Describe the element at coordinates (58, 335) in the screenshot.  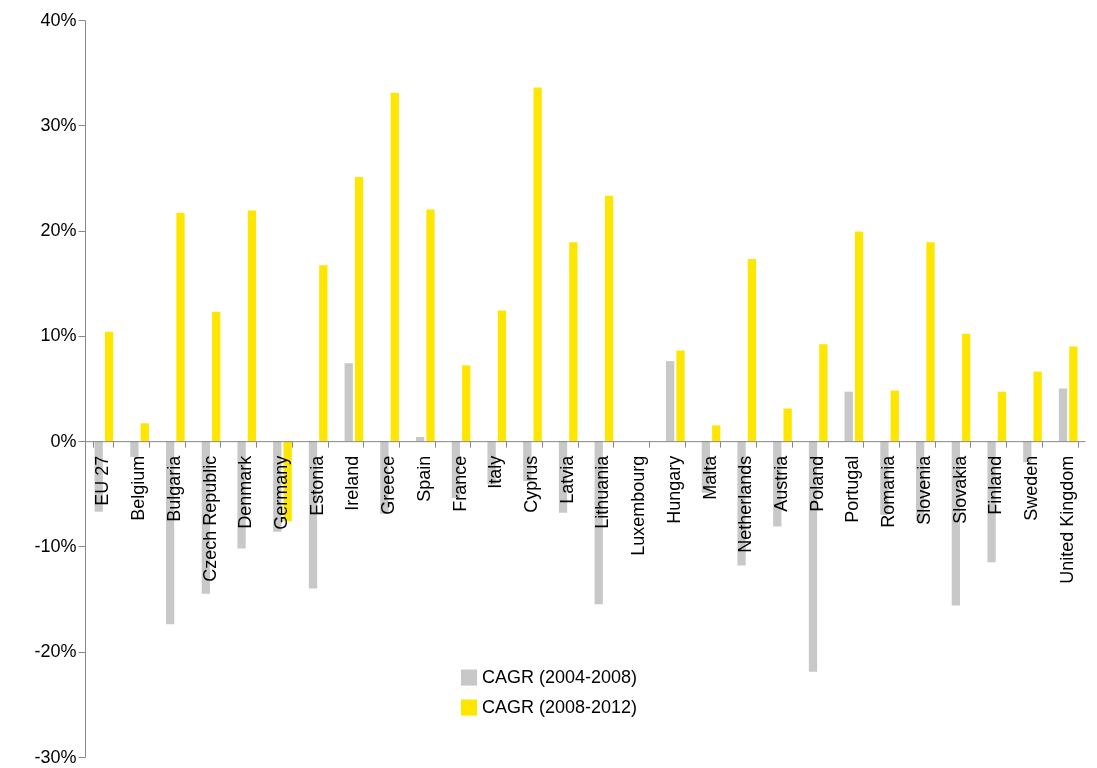
I see `y-tick-label: 10%` at that location.